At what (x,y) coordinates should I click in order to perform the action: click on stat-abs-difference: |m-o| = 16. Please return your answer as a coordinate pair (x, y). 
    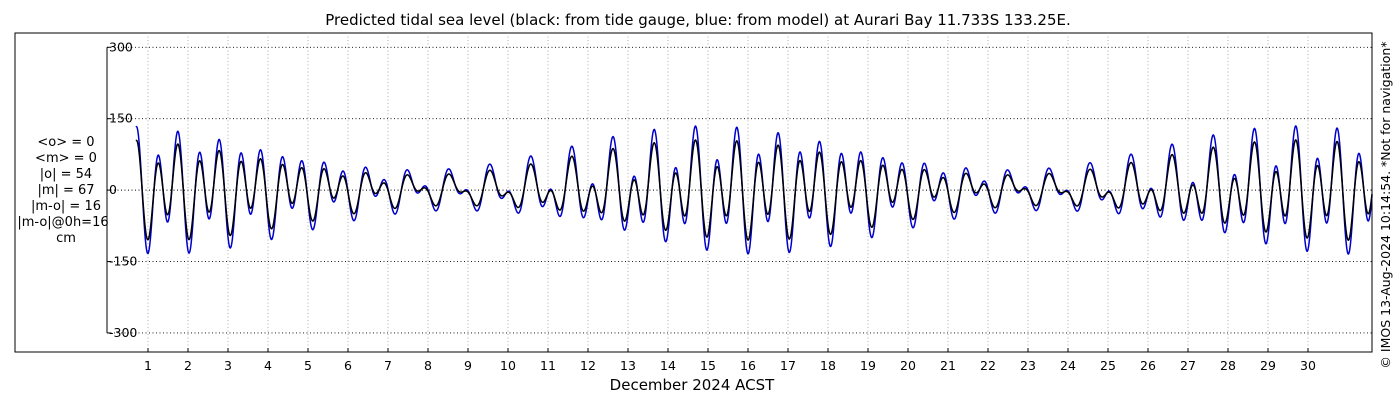
    Looking at the image, I should click on (66, 206).